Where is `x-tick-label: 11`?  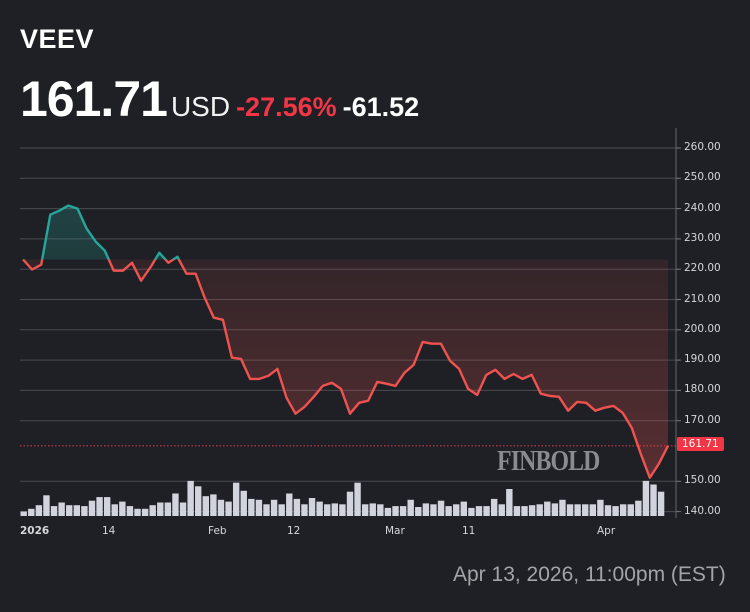 x-tick-label: 11 is located at coordinates (469, 531).